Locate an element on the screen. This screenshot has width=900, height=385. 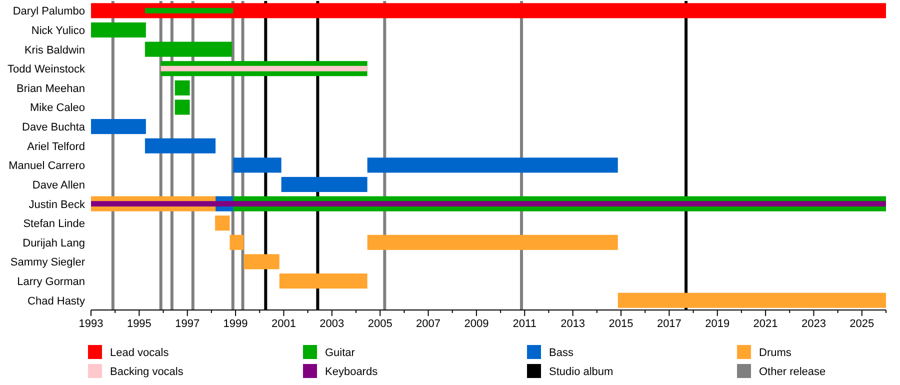
y-tick-label: Larry Gorman is located at coordinates (51, 282).